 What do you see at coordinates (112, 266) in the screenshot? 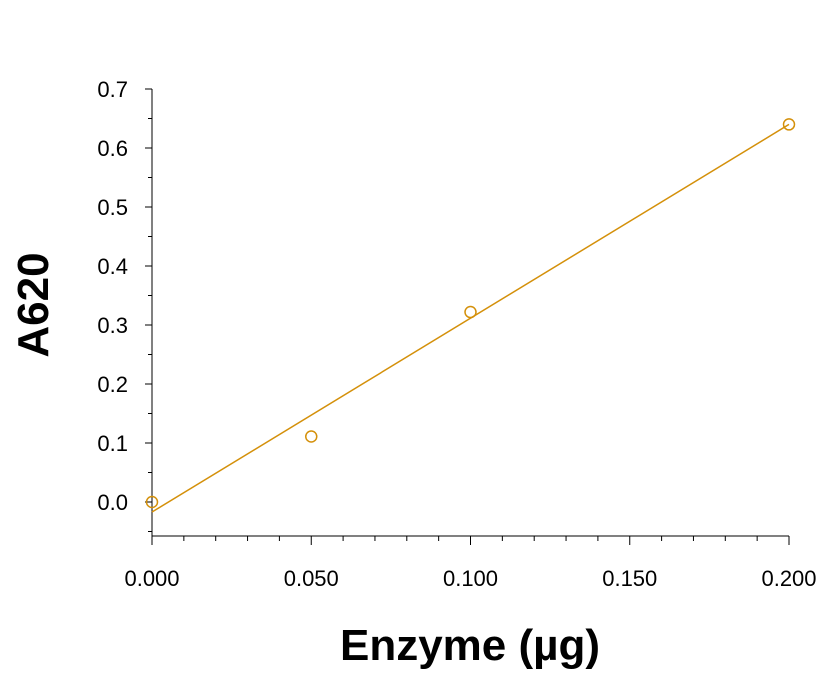
I see `y-tick-label: 0.4` at bounding box center [112, 266].